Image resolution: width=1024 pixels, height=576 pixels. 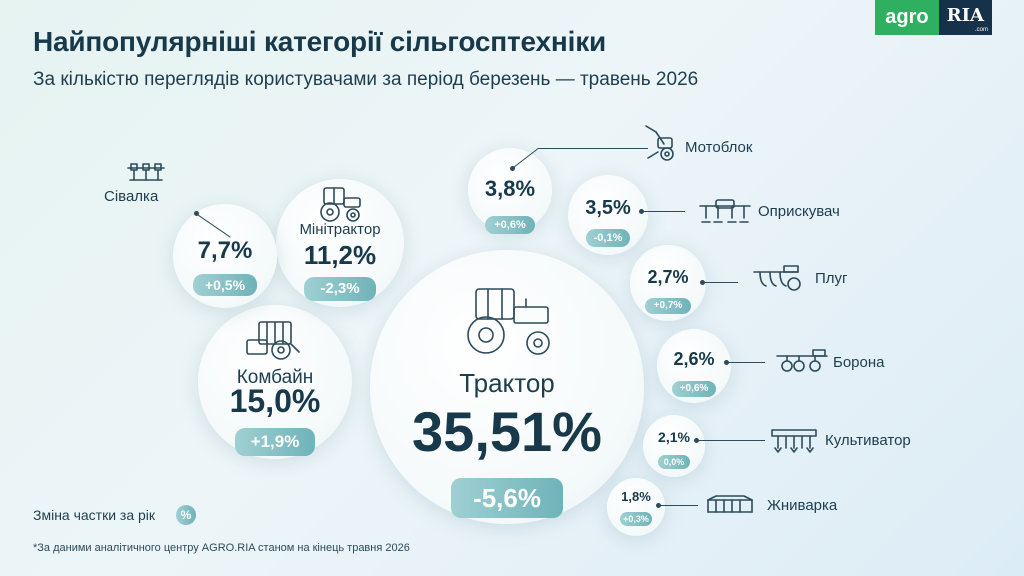 I want to click on change-badge-2: -2,3%, so click(x=340, y=289).